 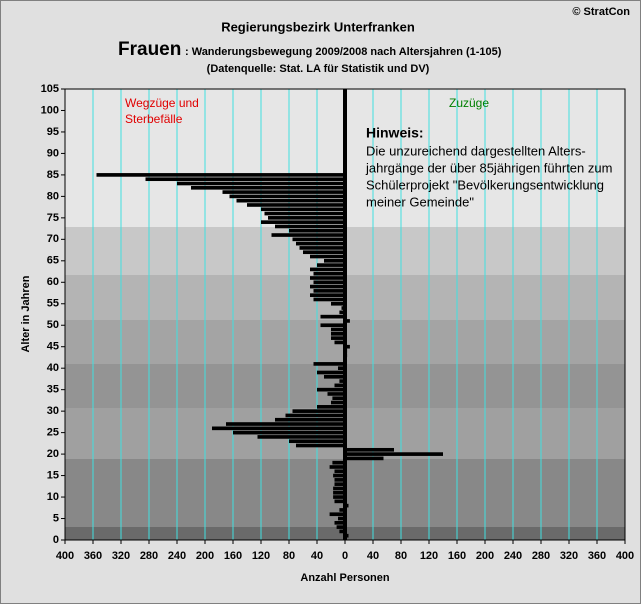 What do you see at coordinates (121, 556) in the screenshot?
I see `x-tick-label: 320` at bounding box center [121, 556].